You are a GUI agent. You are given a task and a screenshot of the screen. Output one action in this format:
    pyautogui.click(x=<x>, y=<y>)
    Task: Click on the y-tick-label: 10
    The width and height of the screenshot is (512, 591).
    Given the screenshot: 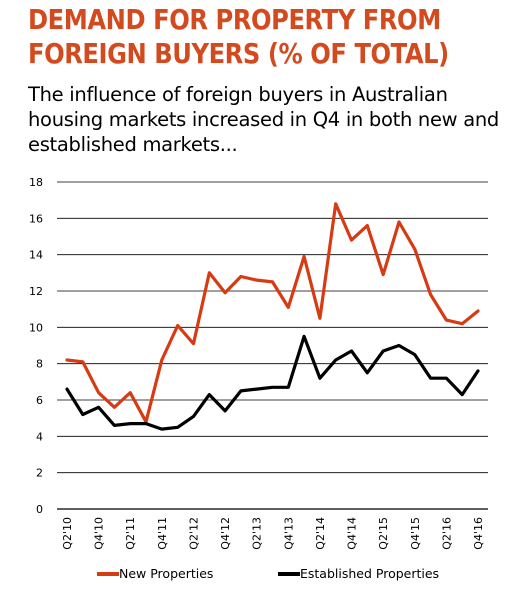 What is the action you would take?
    pyautogui.click(x=36, y=327)
    